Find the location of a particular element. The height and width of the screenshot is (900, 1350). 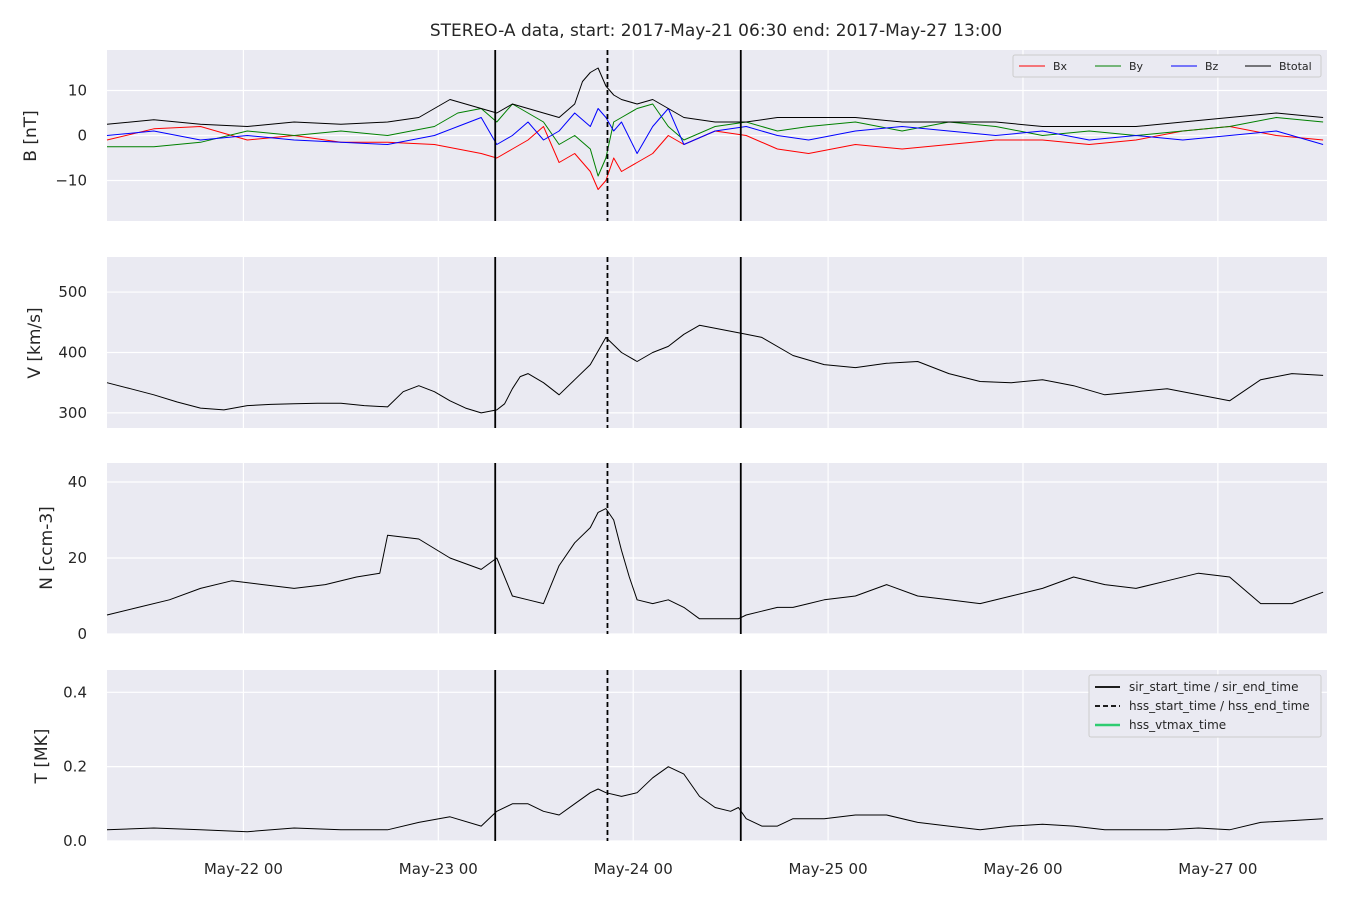

by-series-line is located at coordinates (715, 140).